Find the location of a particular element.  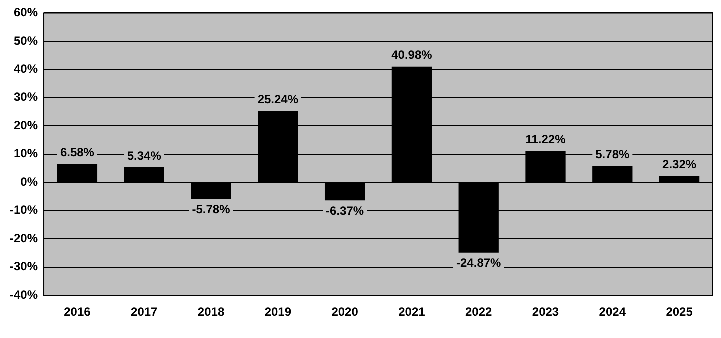

data-label: -24.87% is located at coordinates (479, 263).